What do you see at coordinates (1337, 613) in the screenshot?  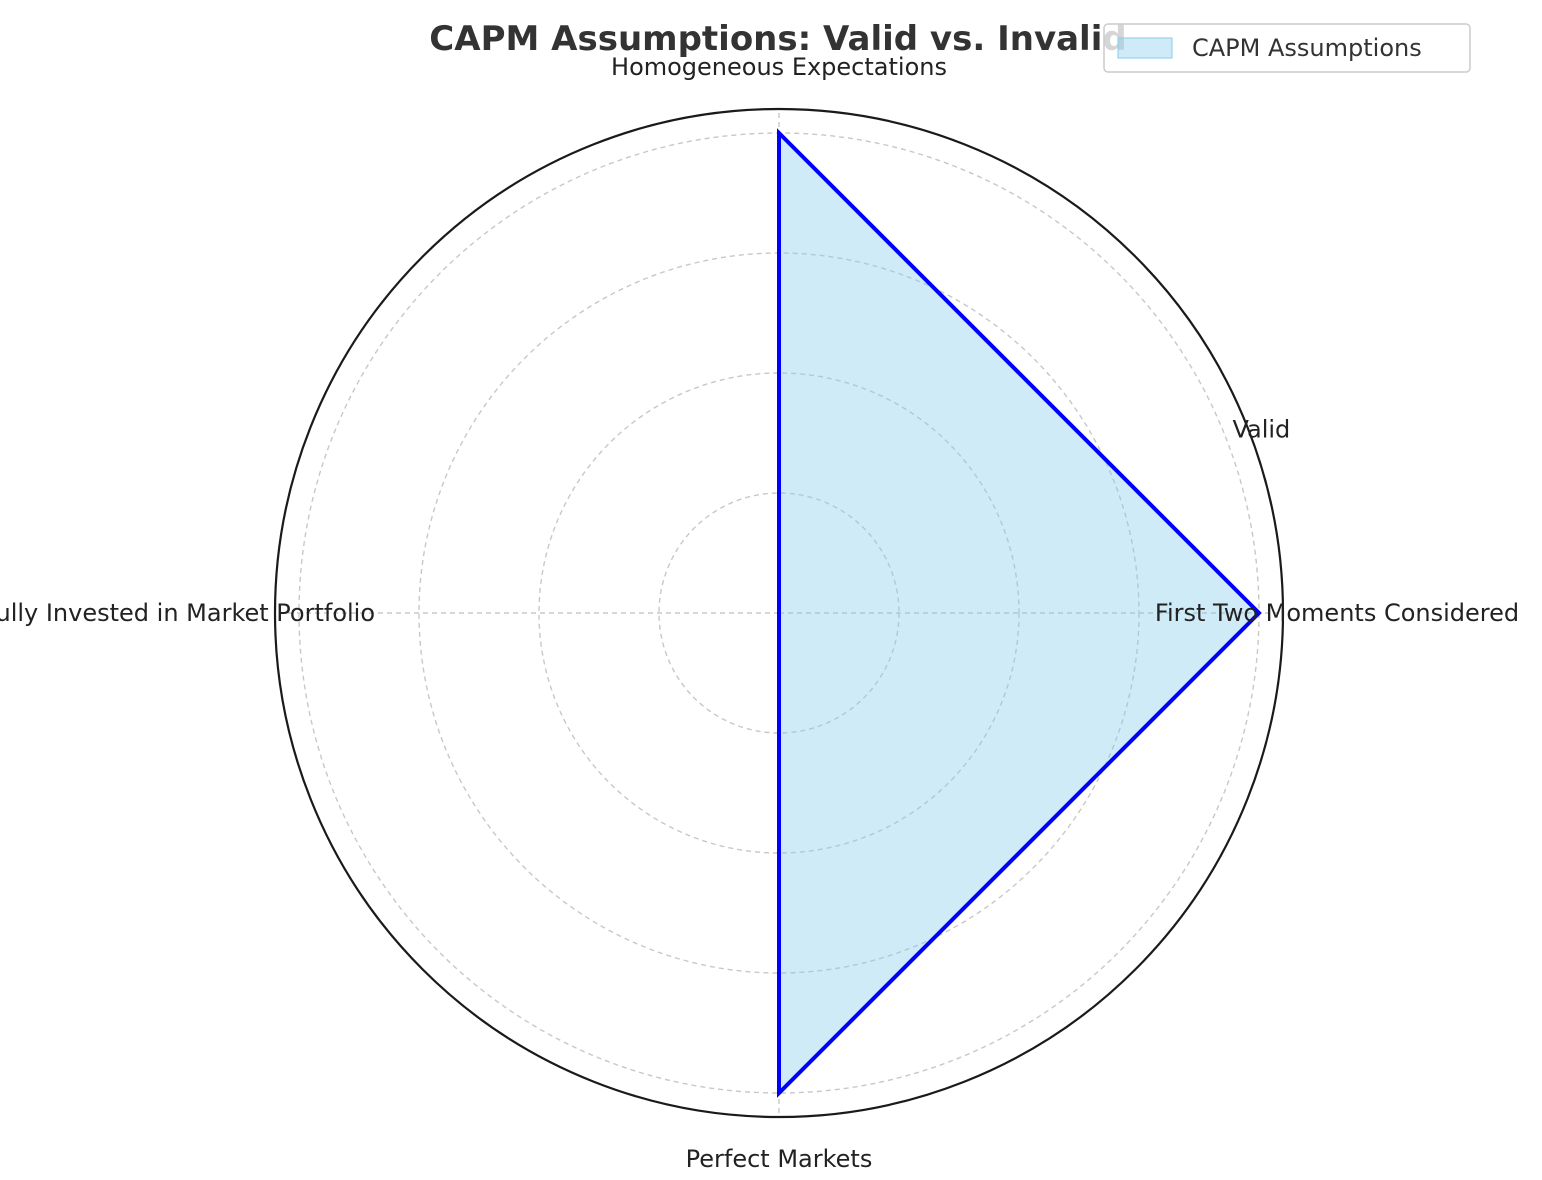 I see `category-label: First Two Moments Considered` at bounding box center [1337, 613].